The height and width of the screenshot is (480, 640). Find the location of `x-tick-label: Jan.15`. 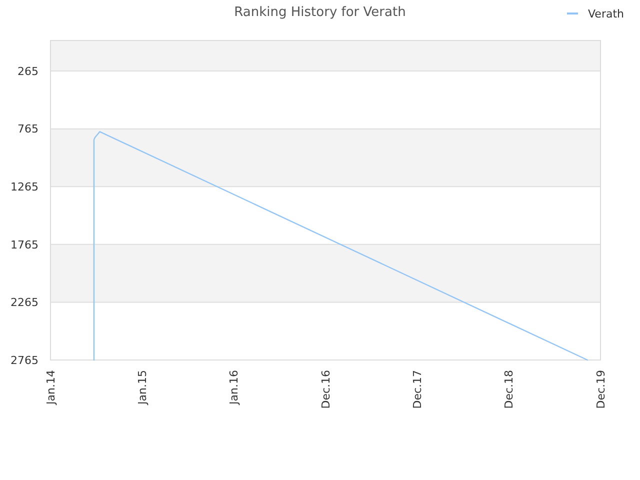

x-tick-label: Jan.15 is located at coordinates (143, 388).